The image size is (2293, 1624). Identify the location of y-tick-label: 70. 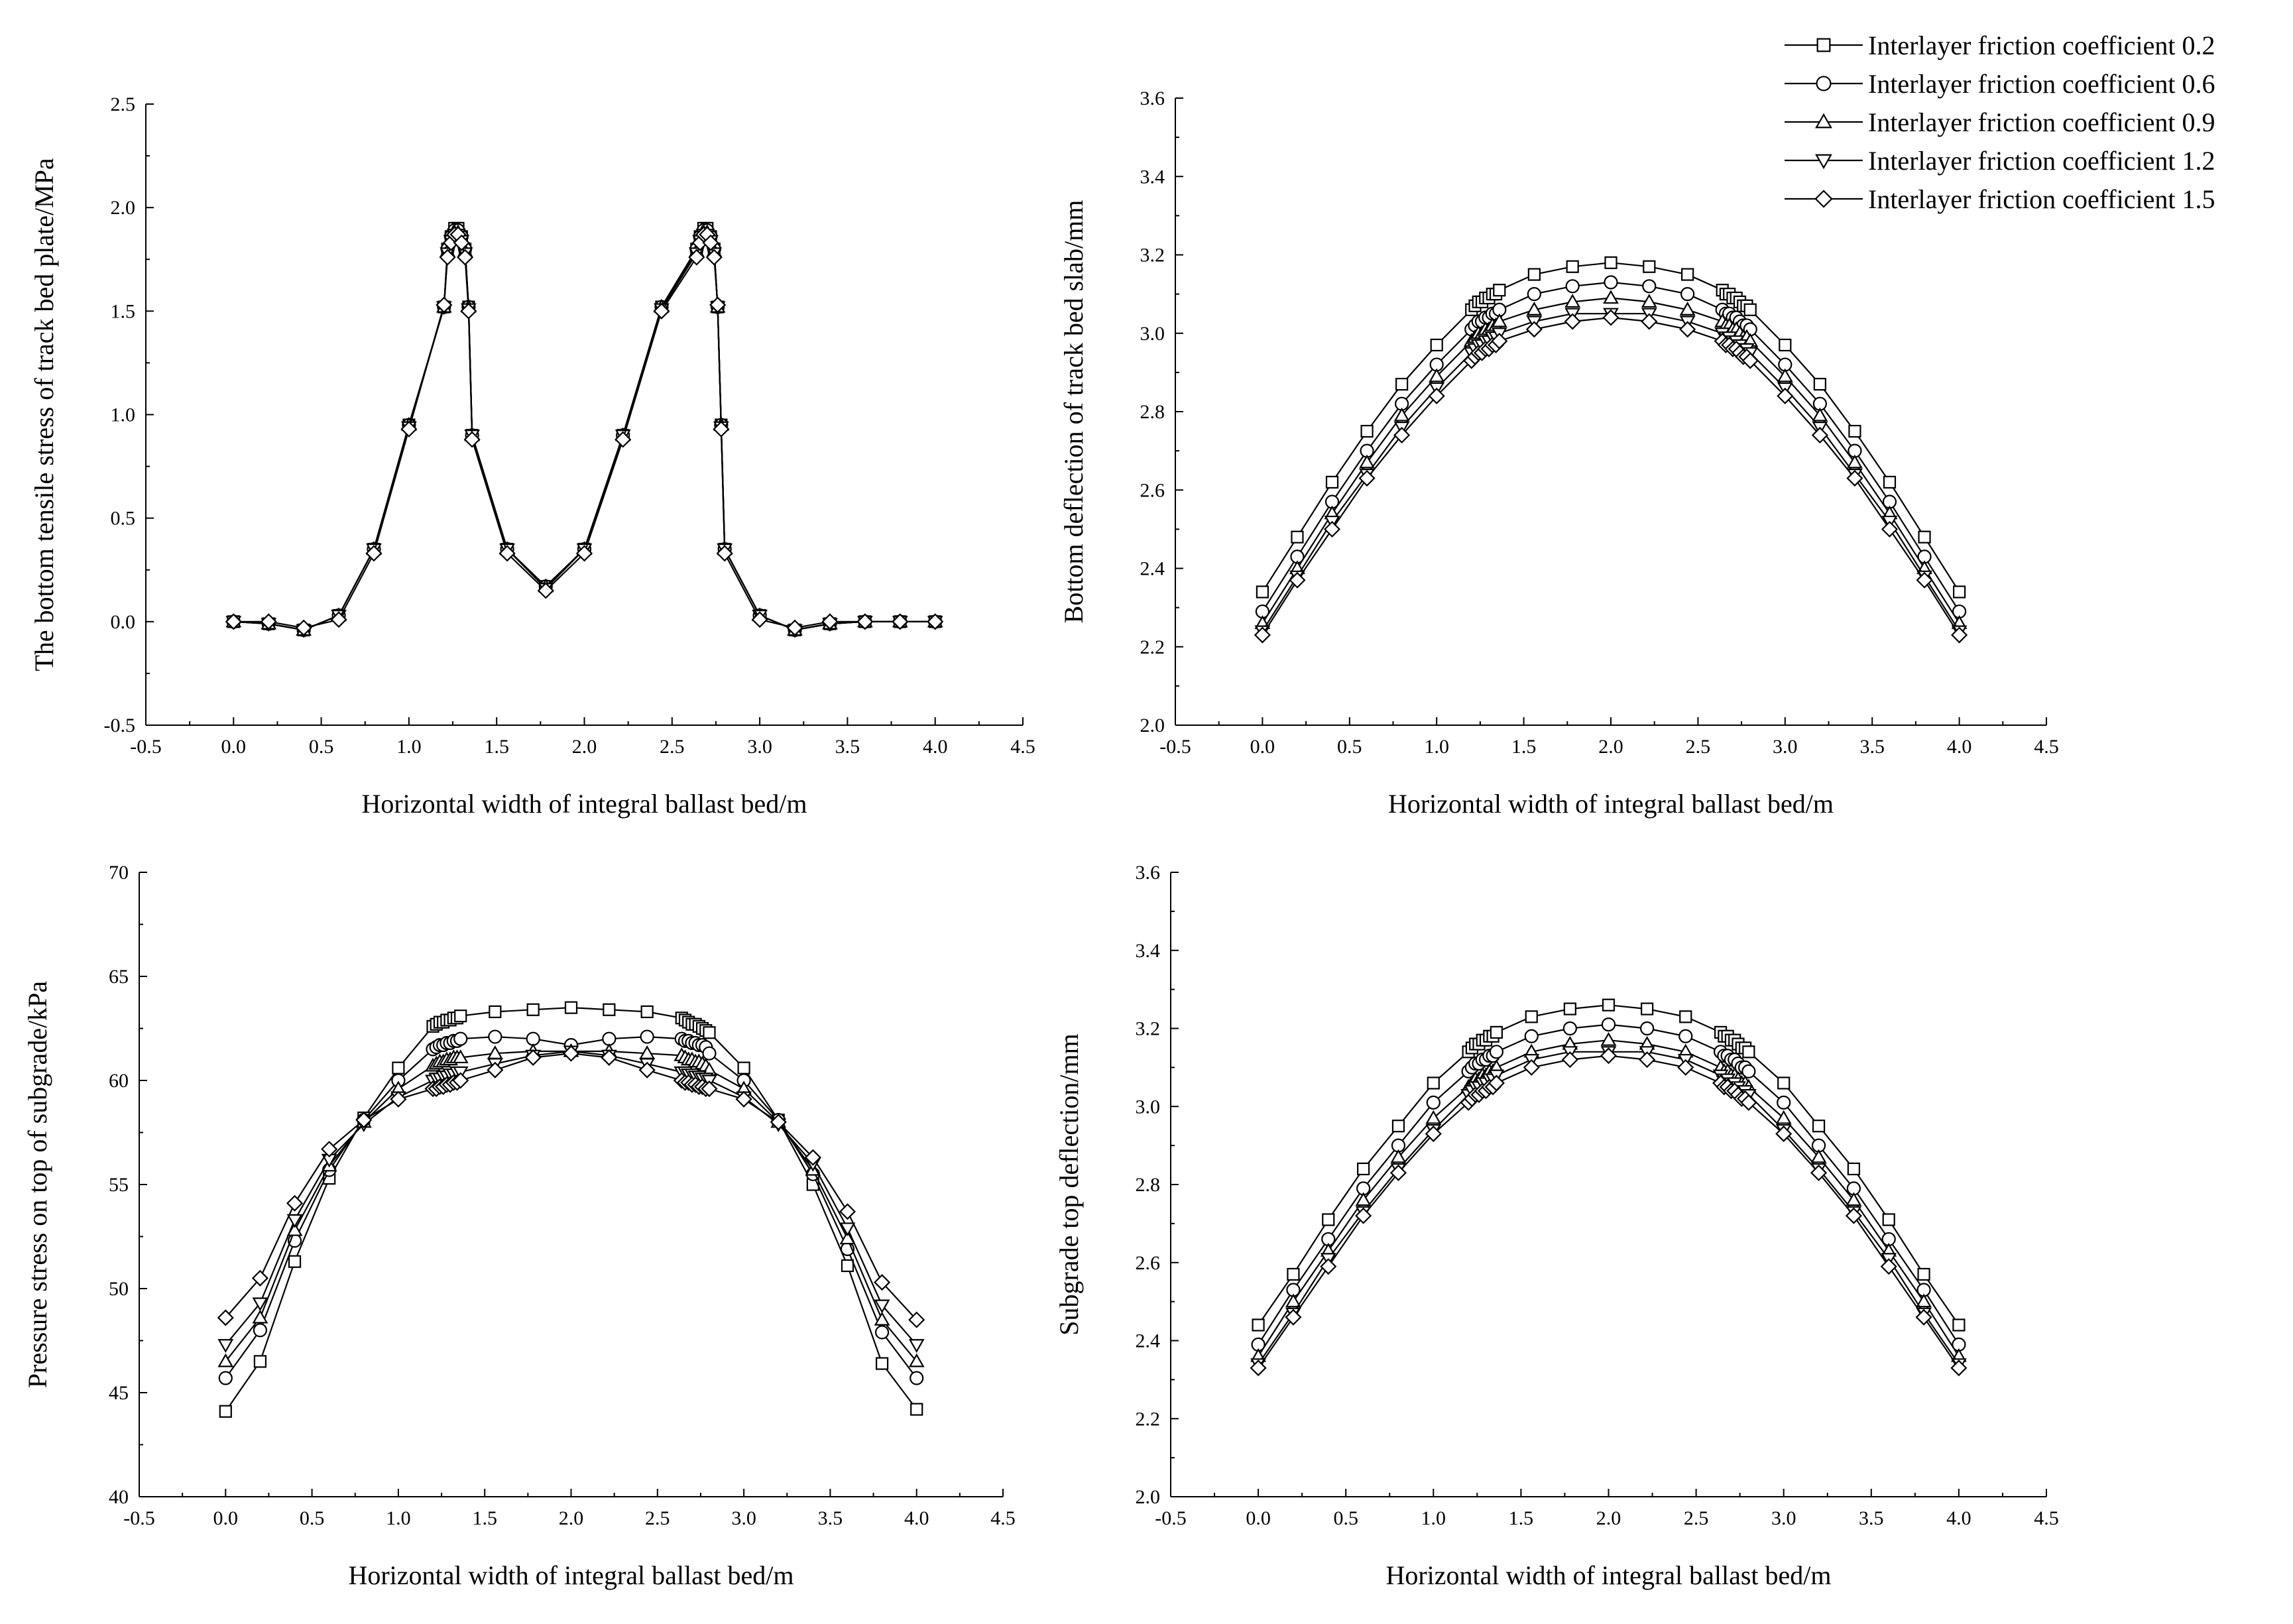
(119, 873).